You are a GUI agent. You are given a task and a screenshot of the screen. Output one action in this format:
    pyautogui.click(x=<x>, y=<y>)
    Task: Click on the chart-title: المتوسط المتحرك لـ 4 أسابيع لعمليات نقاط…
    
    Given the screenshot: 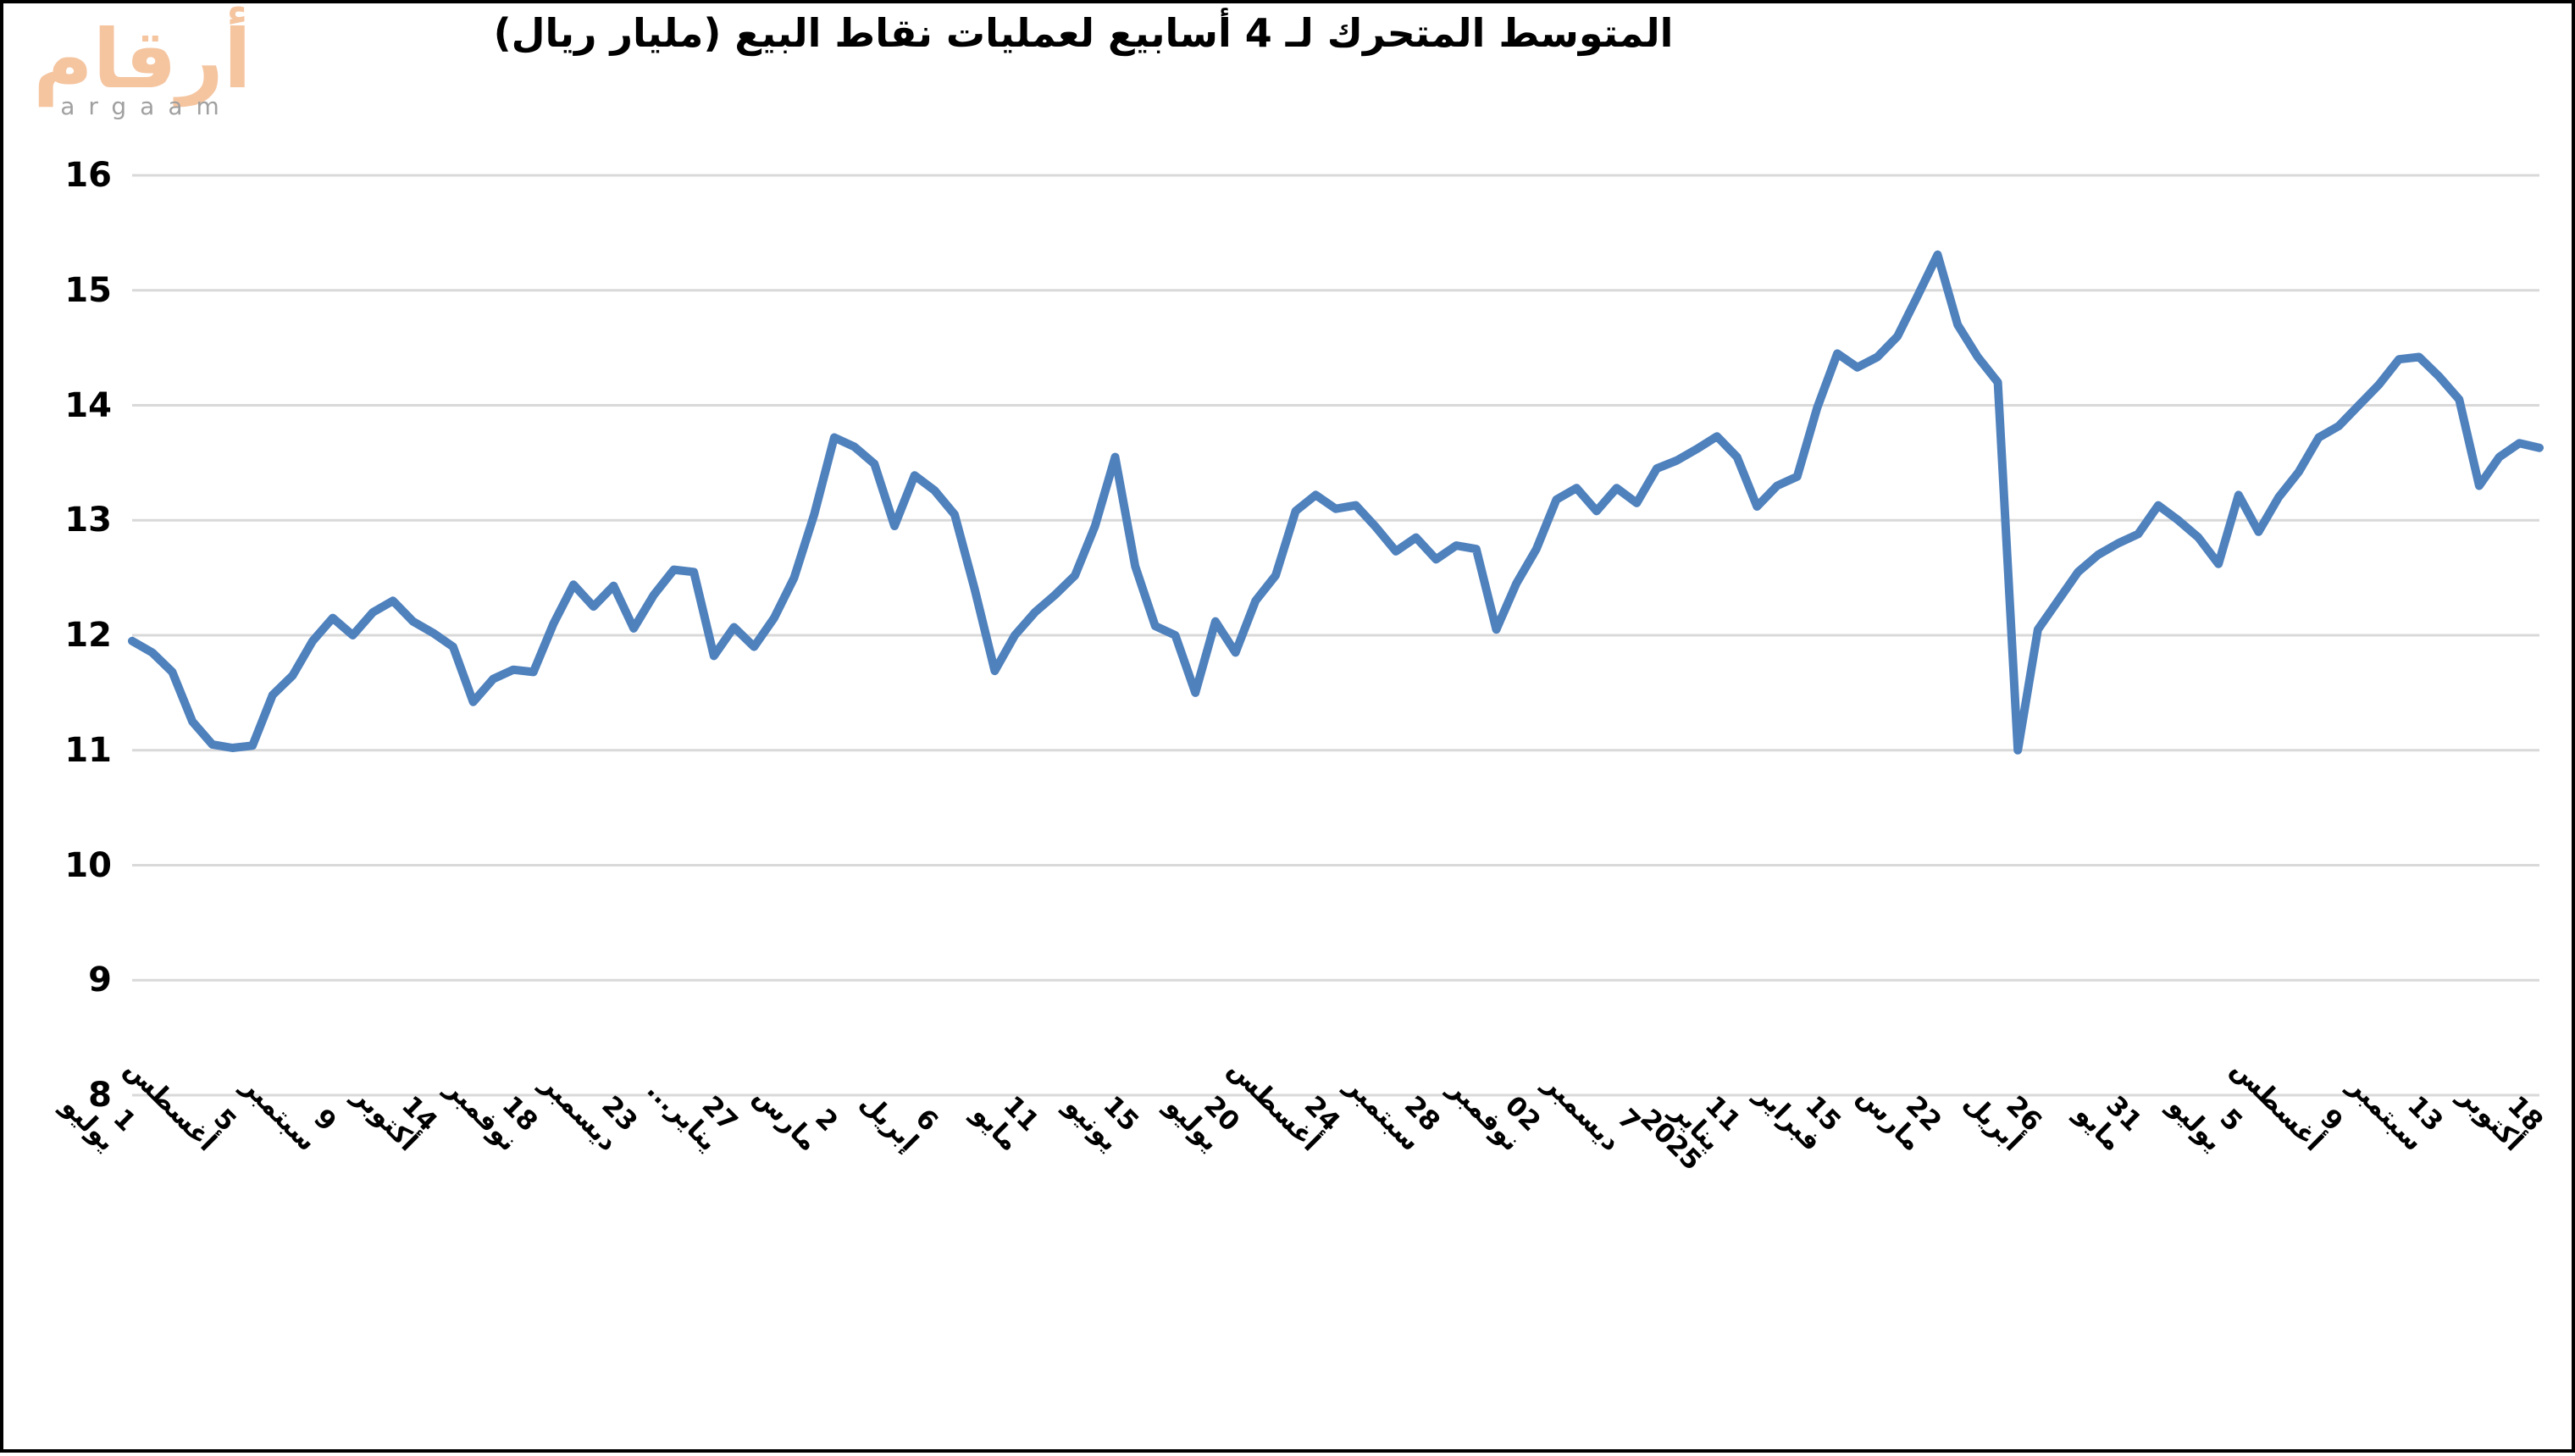 What is the action you would take?
    pyautogui.click(x=1083, y=33)
    